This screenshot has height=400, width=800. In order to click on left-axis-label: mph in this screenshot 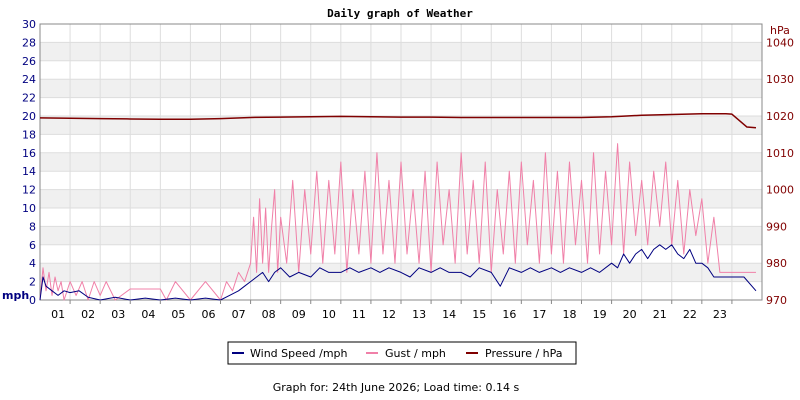, I will do `click(15, 295)`.